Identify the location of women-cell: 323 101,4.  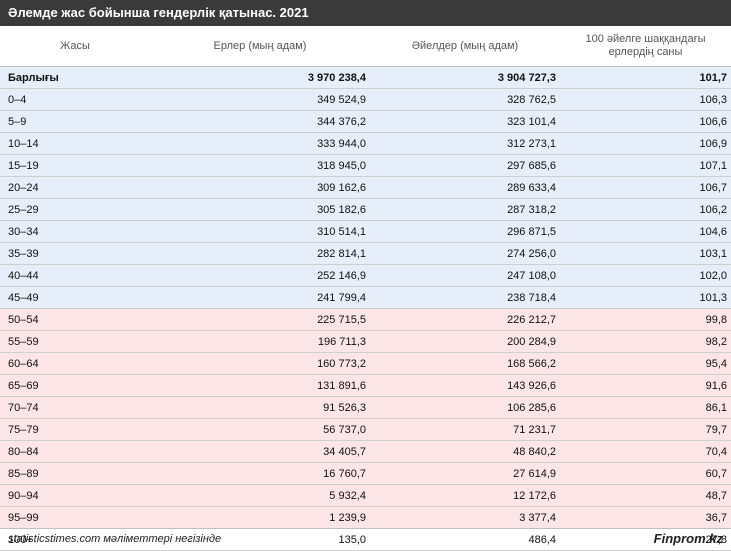
(465, 121).